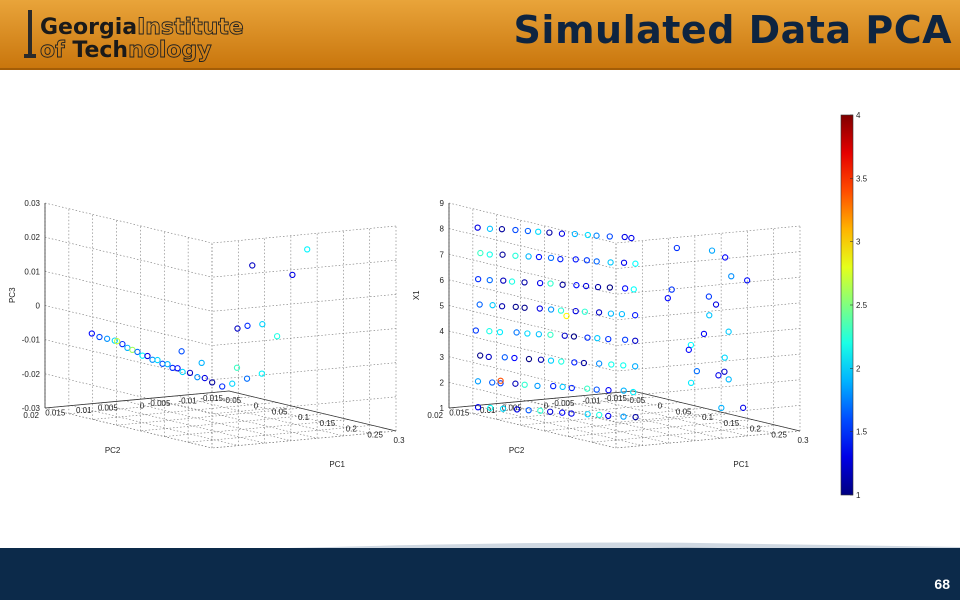  What do you see at coordinates (55, 413) in the screenshot?
I see `y-tick-label: 0.015` at bounding box center [55, 413].